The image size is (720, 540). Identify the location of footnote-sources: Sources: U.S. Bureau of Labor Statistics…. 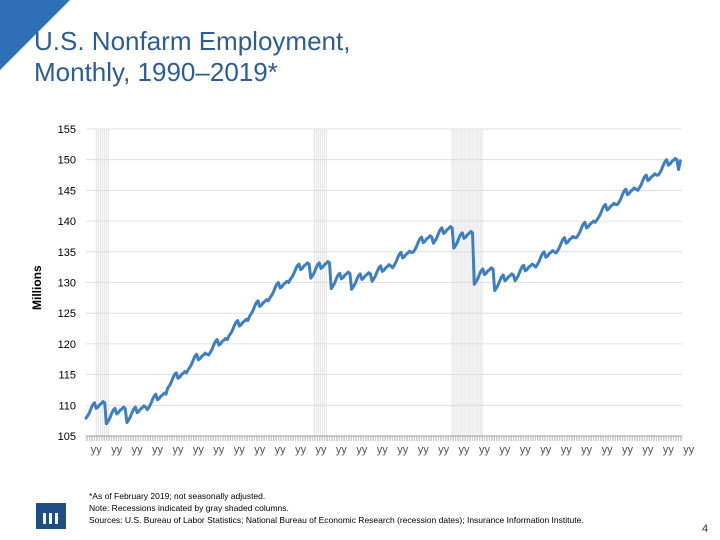
(336, 520).